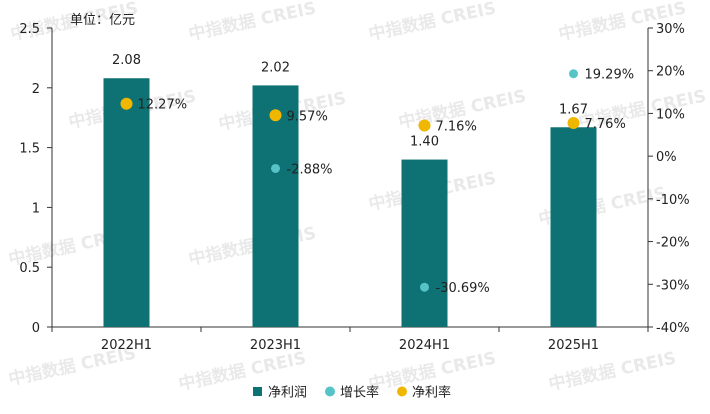  What do you see at coordinates (359, 393) in the screenshot?
I see `legend-label: 增长率` at bounding box center [359, 393].